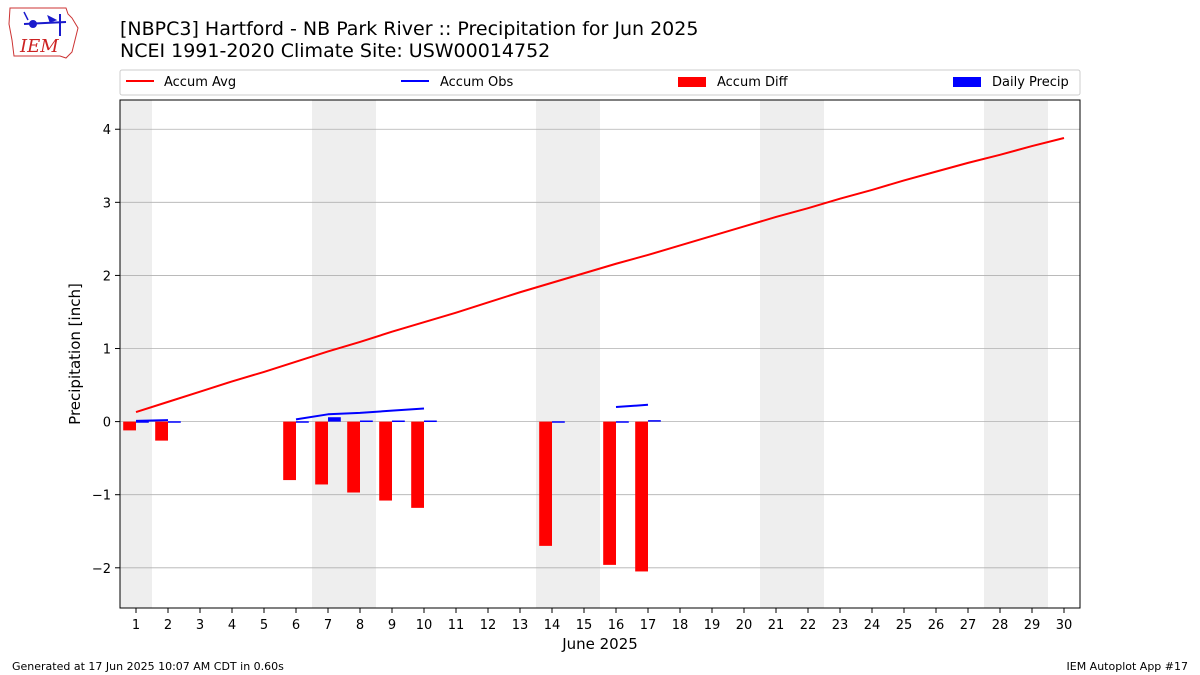  Describe the element at coordinates (904, 625) in the screenshot. I see `x-tick-label-24: 25` at that location.